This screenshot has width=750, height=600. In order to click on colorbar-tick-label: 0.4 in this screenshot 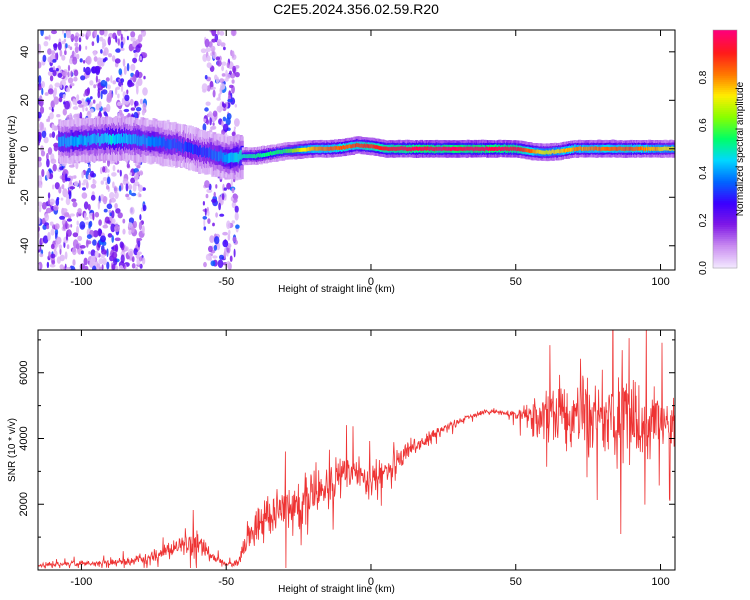, I will do `click(703, 172)`.